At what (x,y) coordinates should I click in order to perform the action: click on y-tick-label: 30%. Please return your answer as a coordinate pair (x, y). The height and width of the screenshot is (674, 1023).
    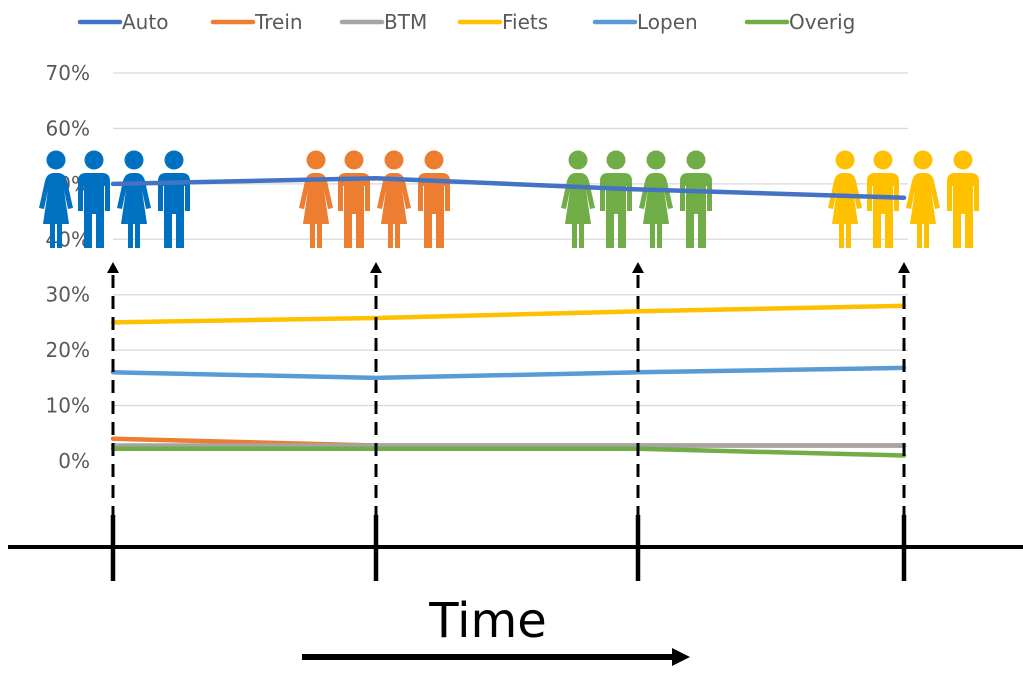
    Looking at the image, I should click on (68, 295).